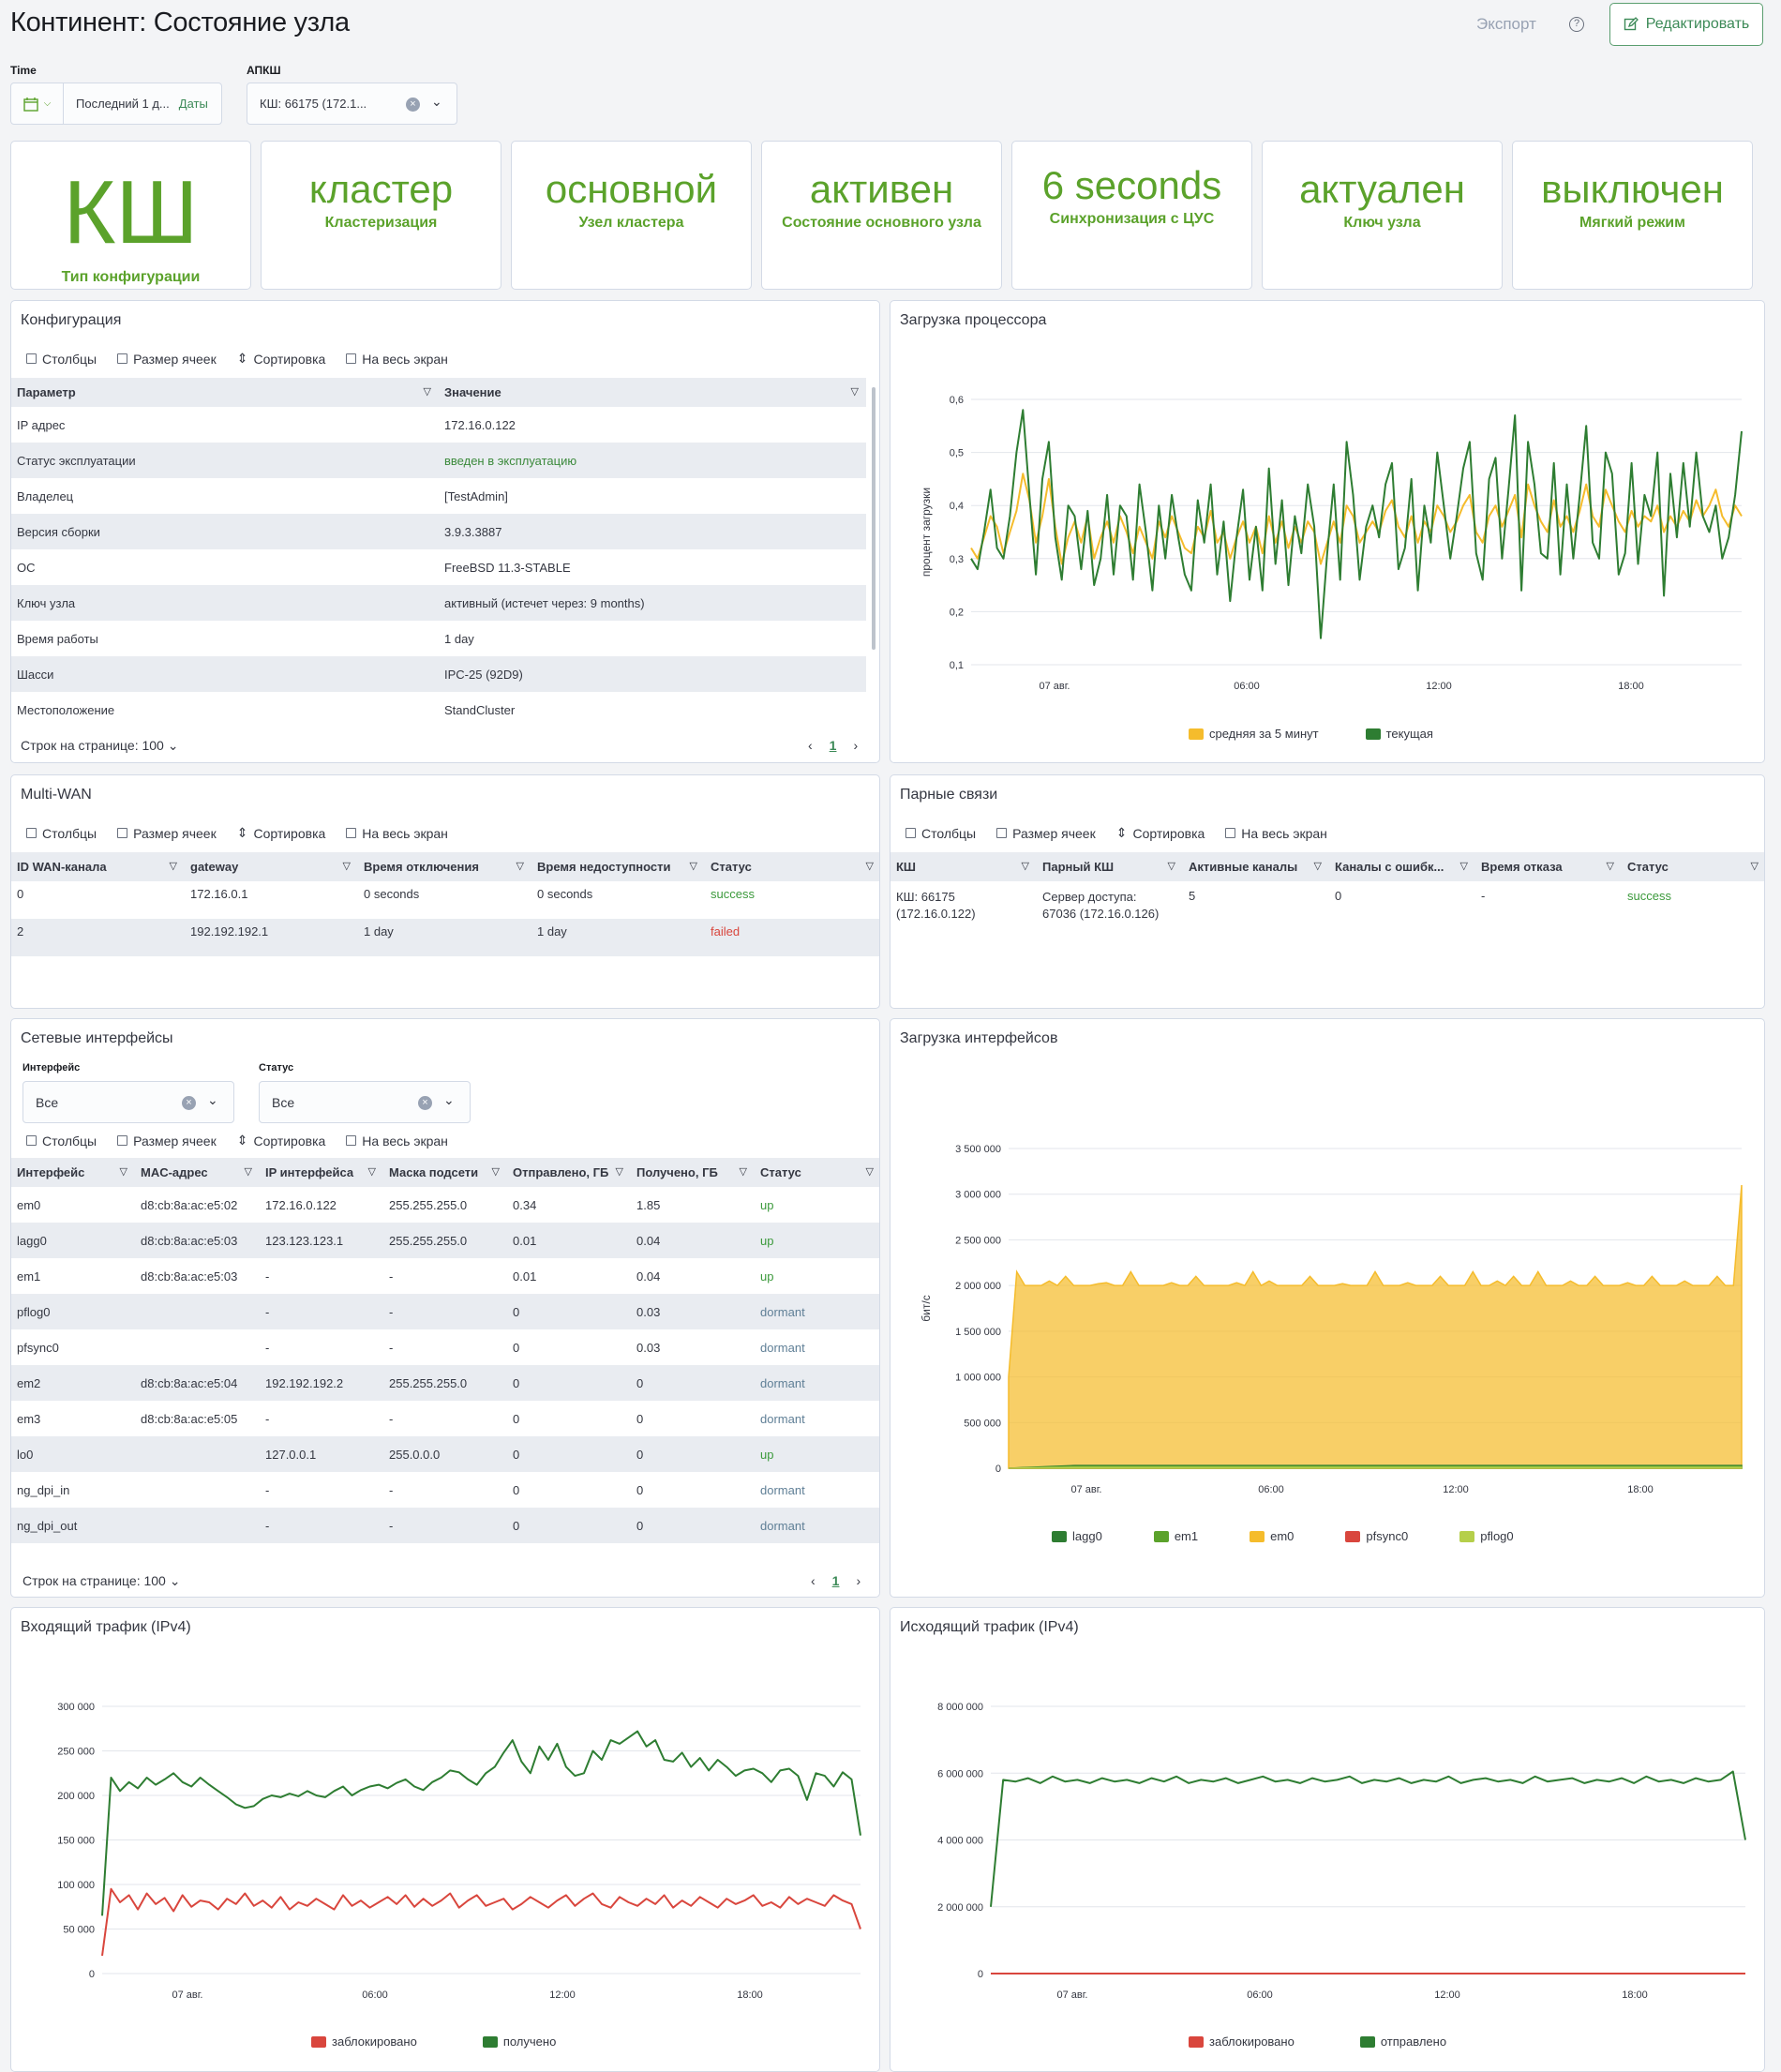 The width and height of the screenshot is (1781, 2072). Describe the element at coordinates (365, 1102) in the screenshot. I see `status-filter-select: Все × ⌄` at that location.